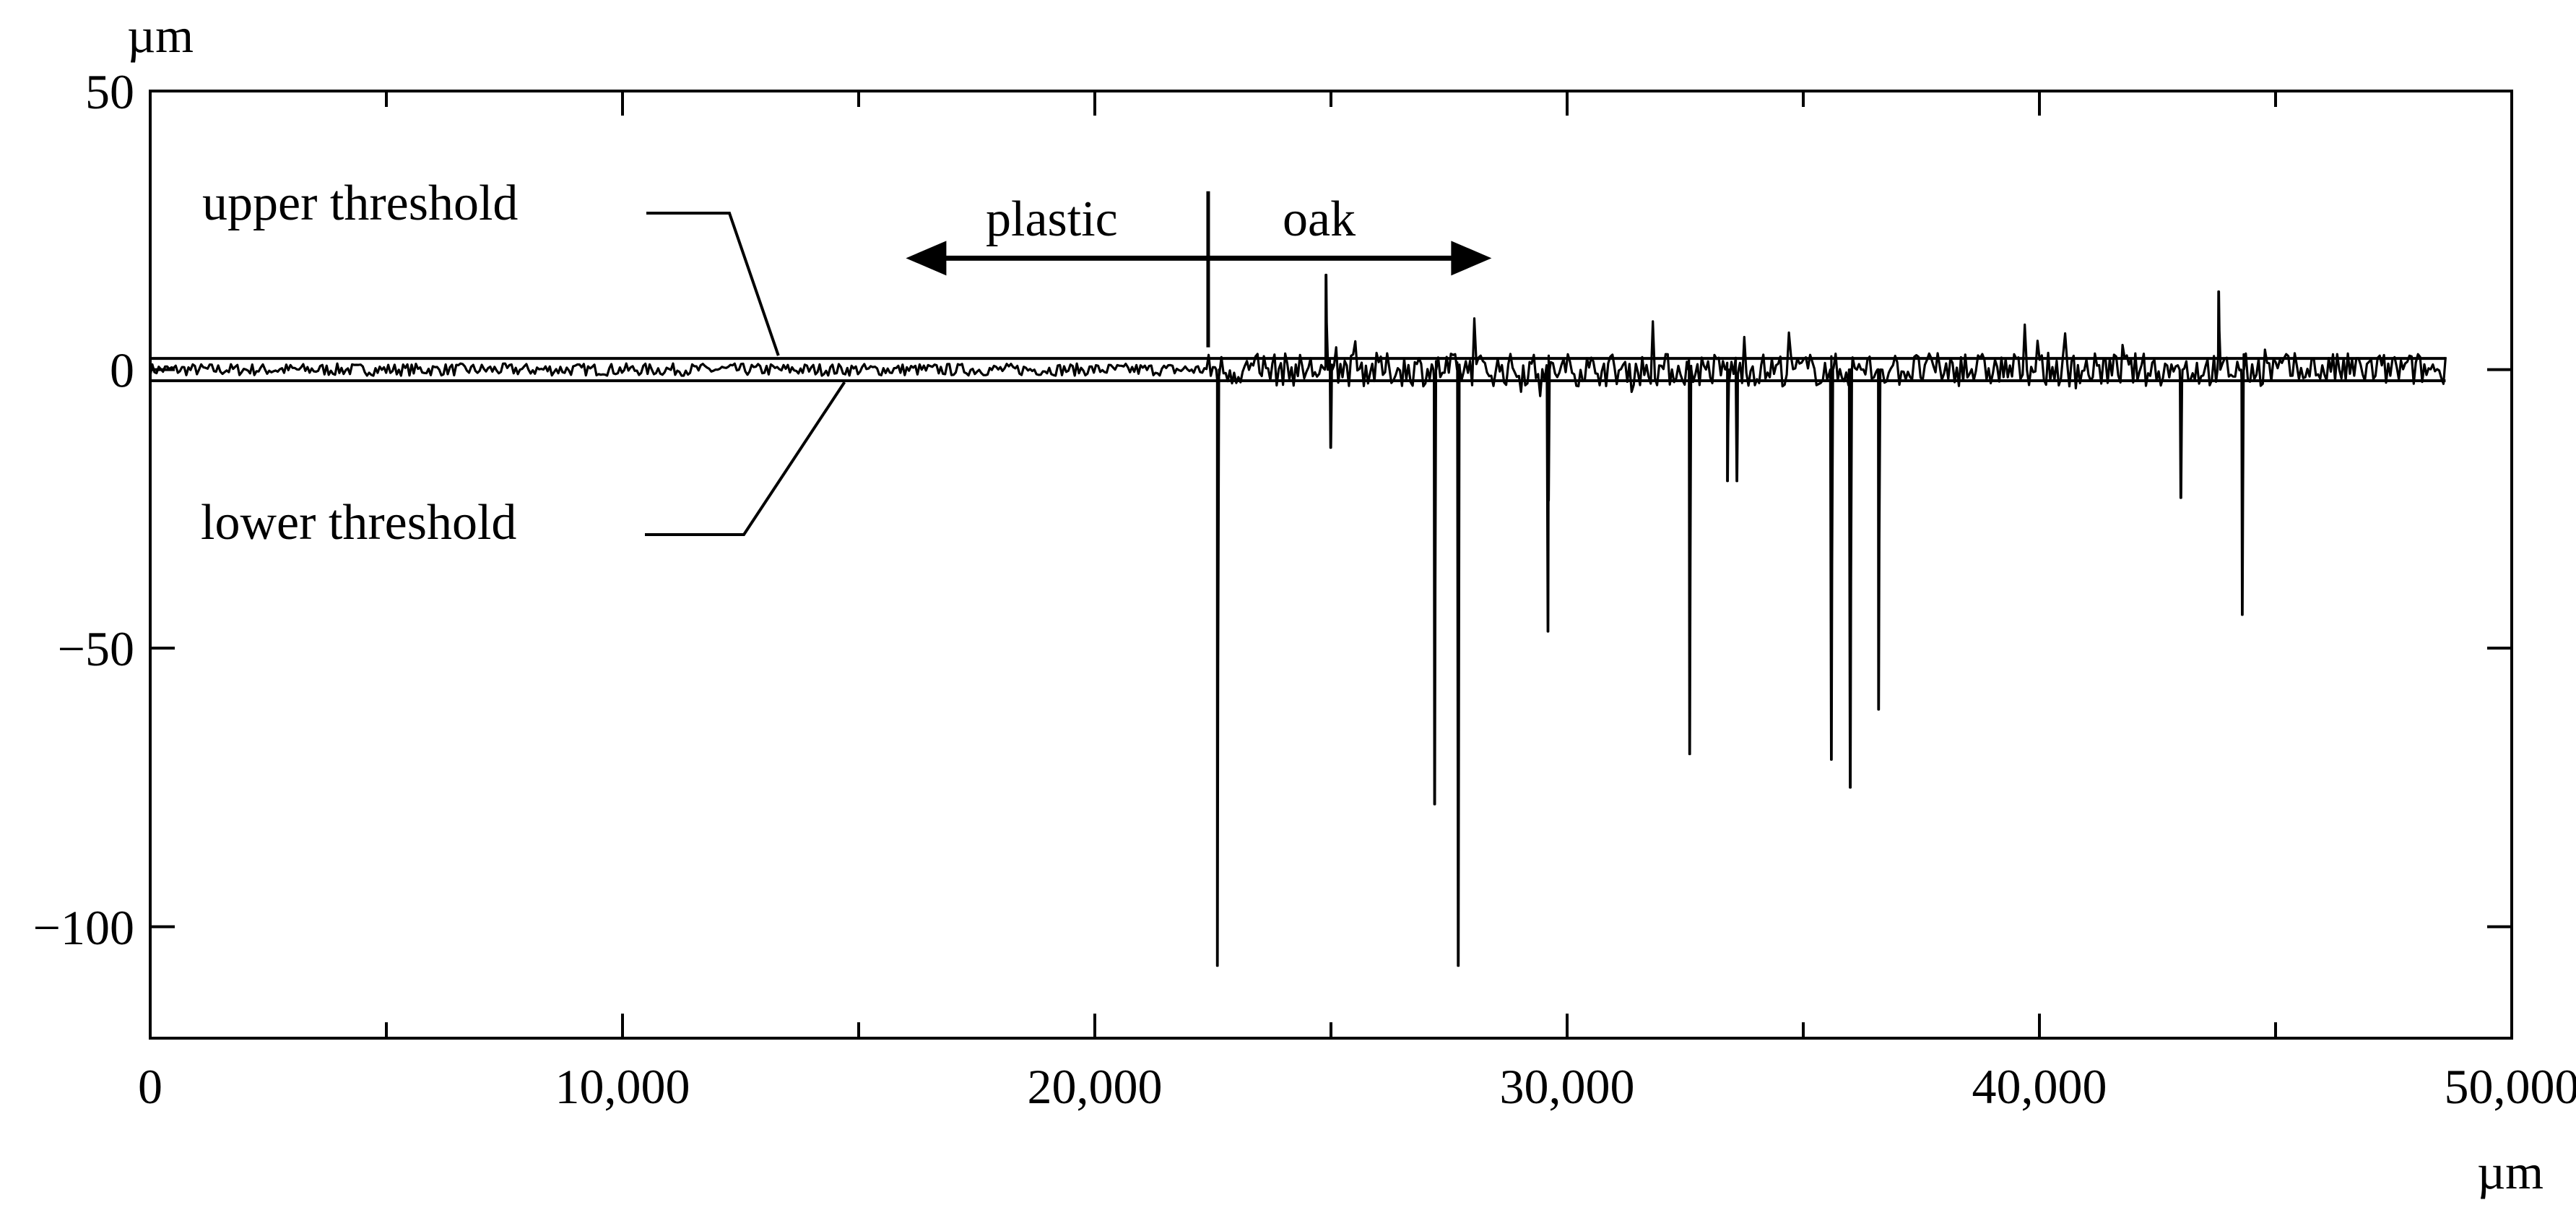 The height and width of the screenshot is (1213, 2576). Describe the element at coordinates (96, 648) in the screenshot. I see `y-tick-label-2: −50` at that location.